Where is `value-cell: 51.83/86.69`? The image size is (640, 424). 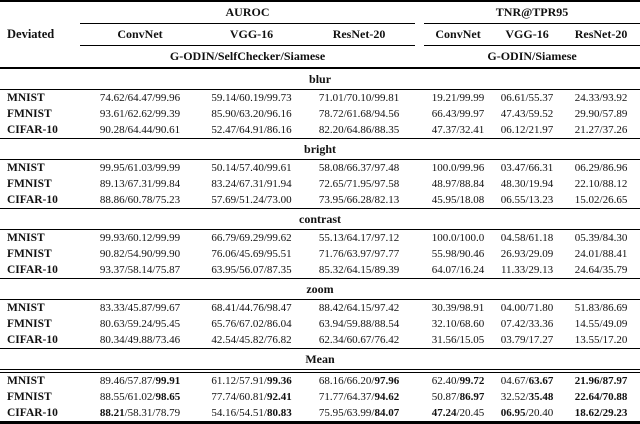 value-cell: 51.83/86.69 is located at coordinates (601, 308).